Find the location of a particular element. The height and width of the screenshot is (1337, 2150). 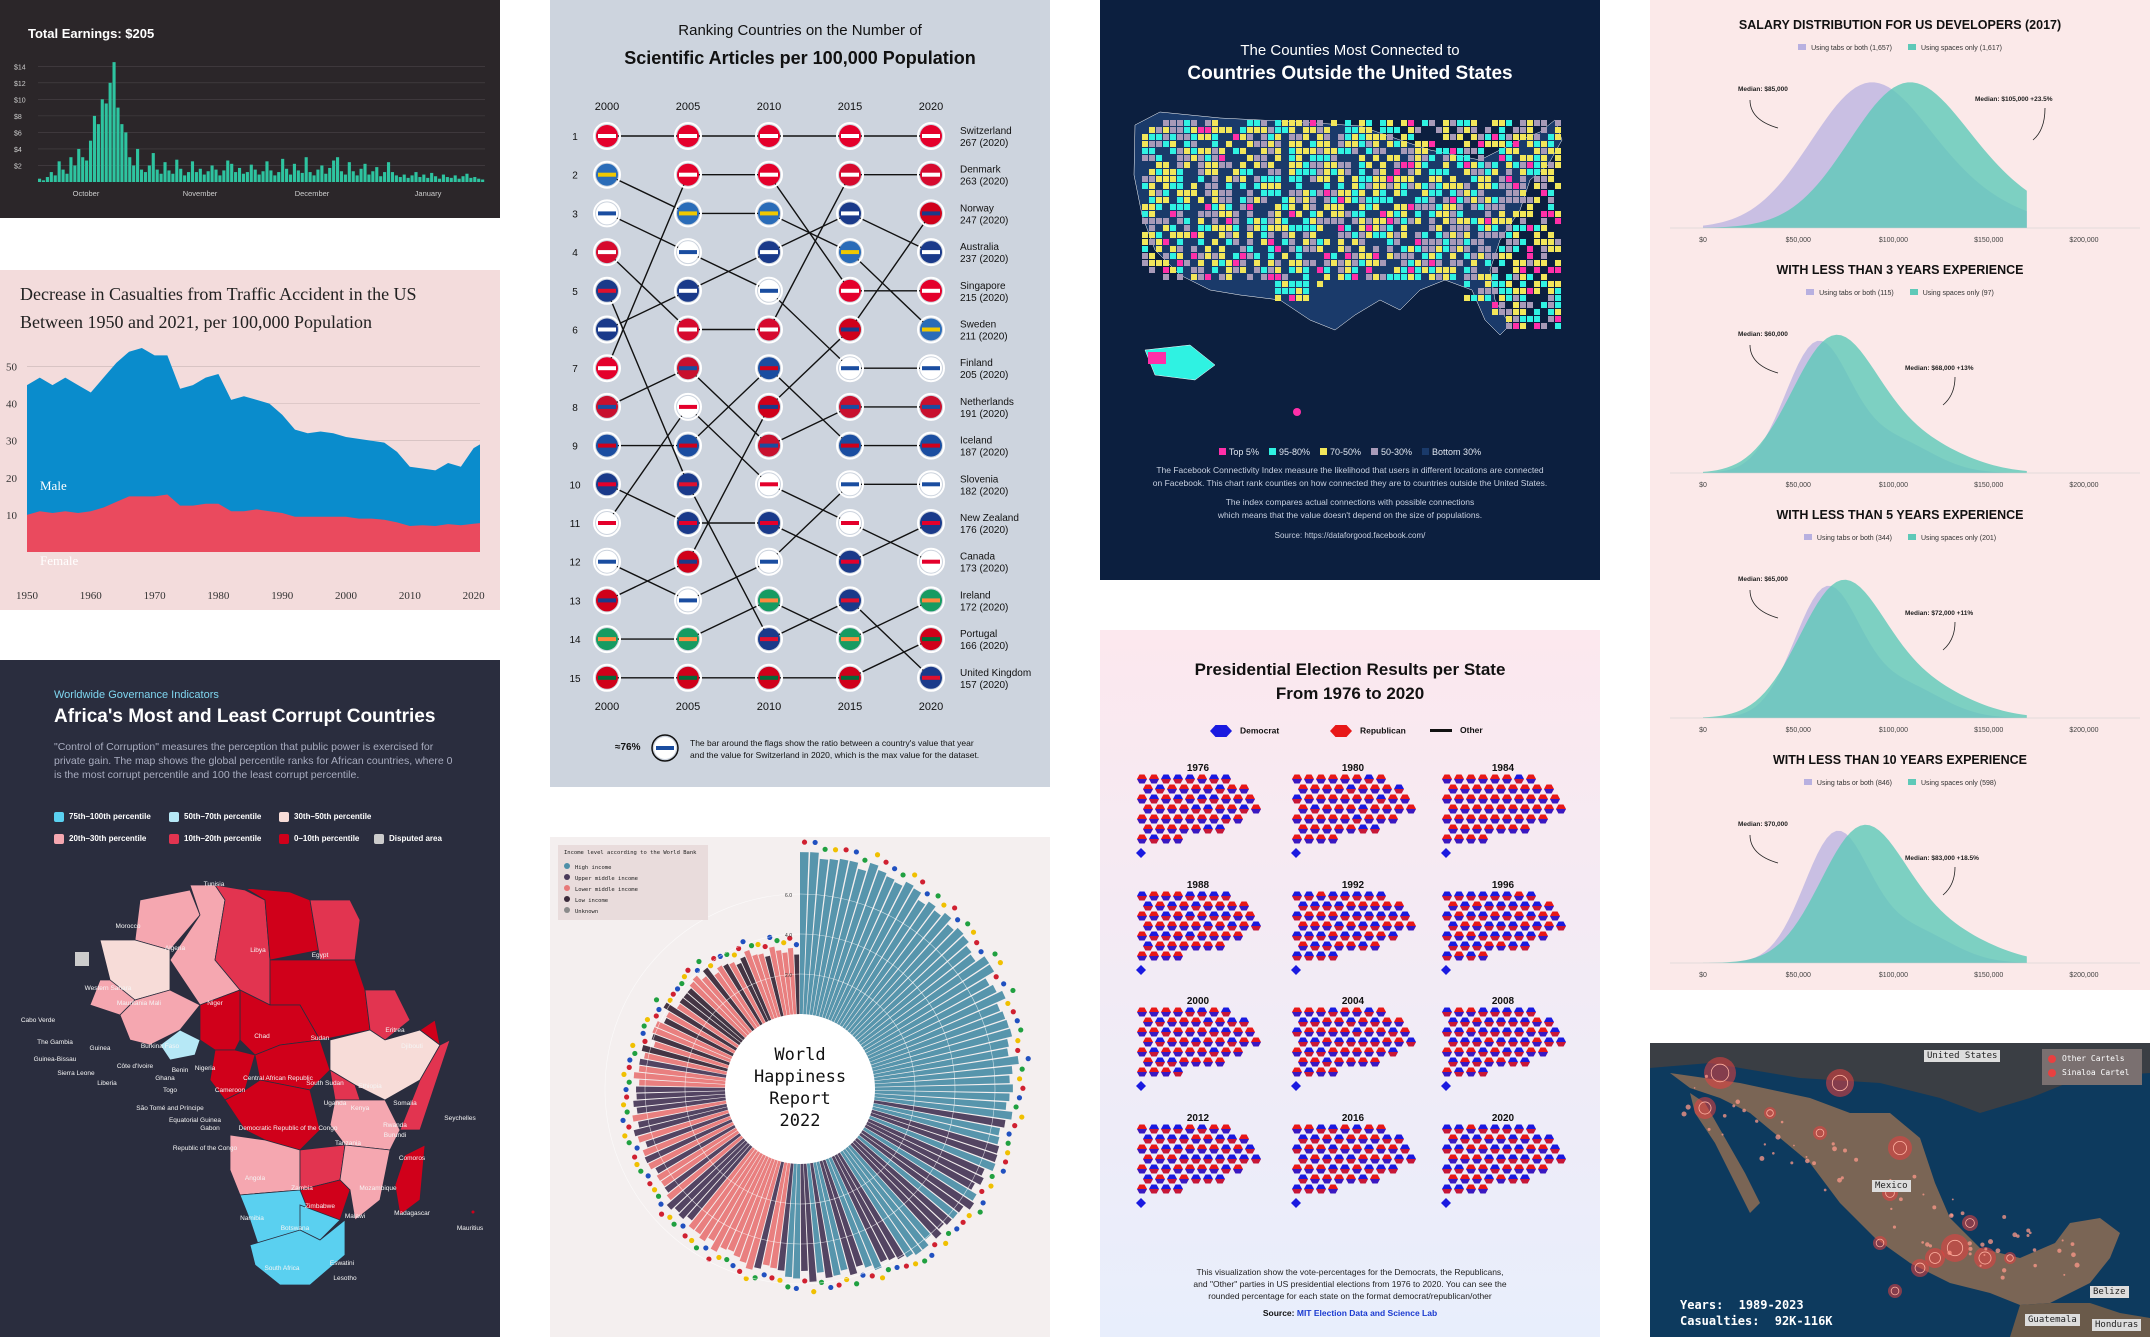

earnings-y-tick: $12 is located at coordinates (20, 84).